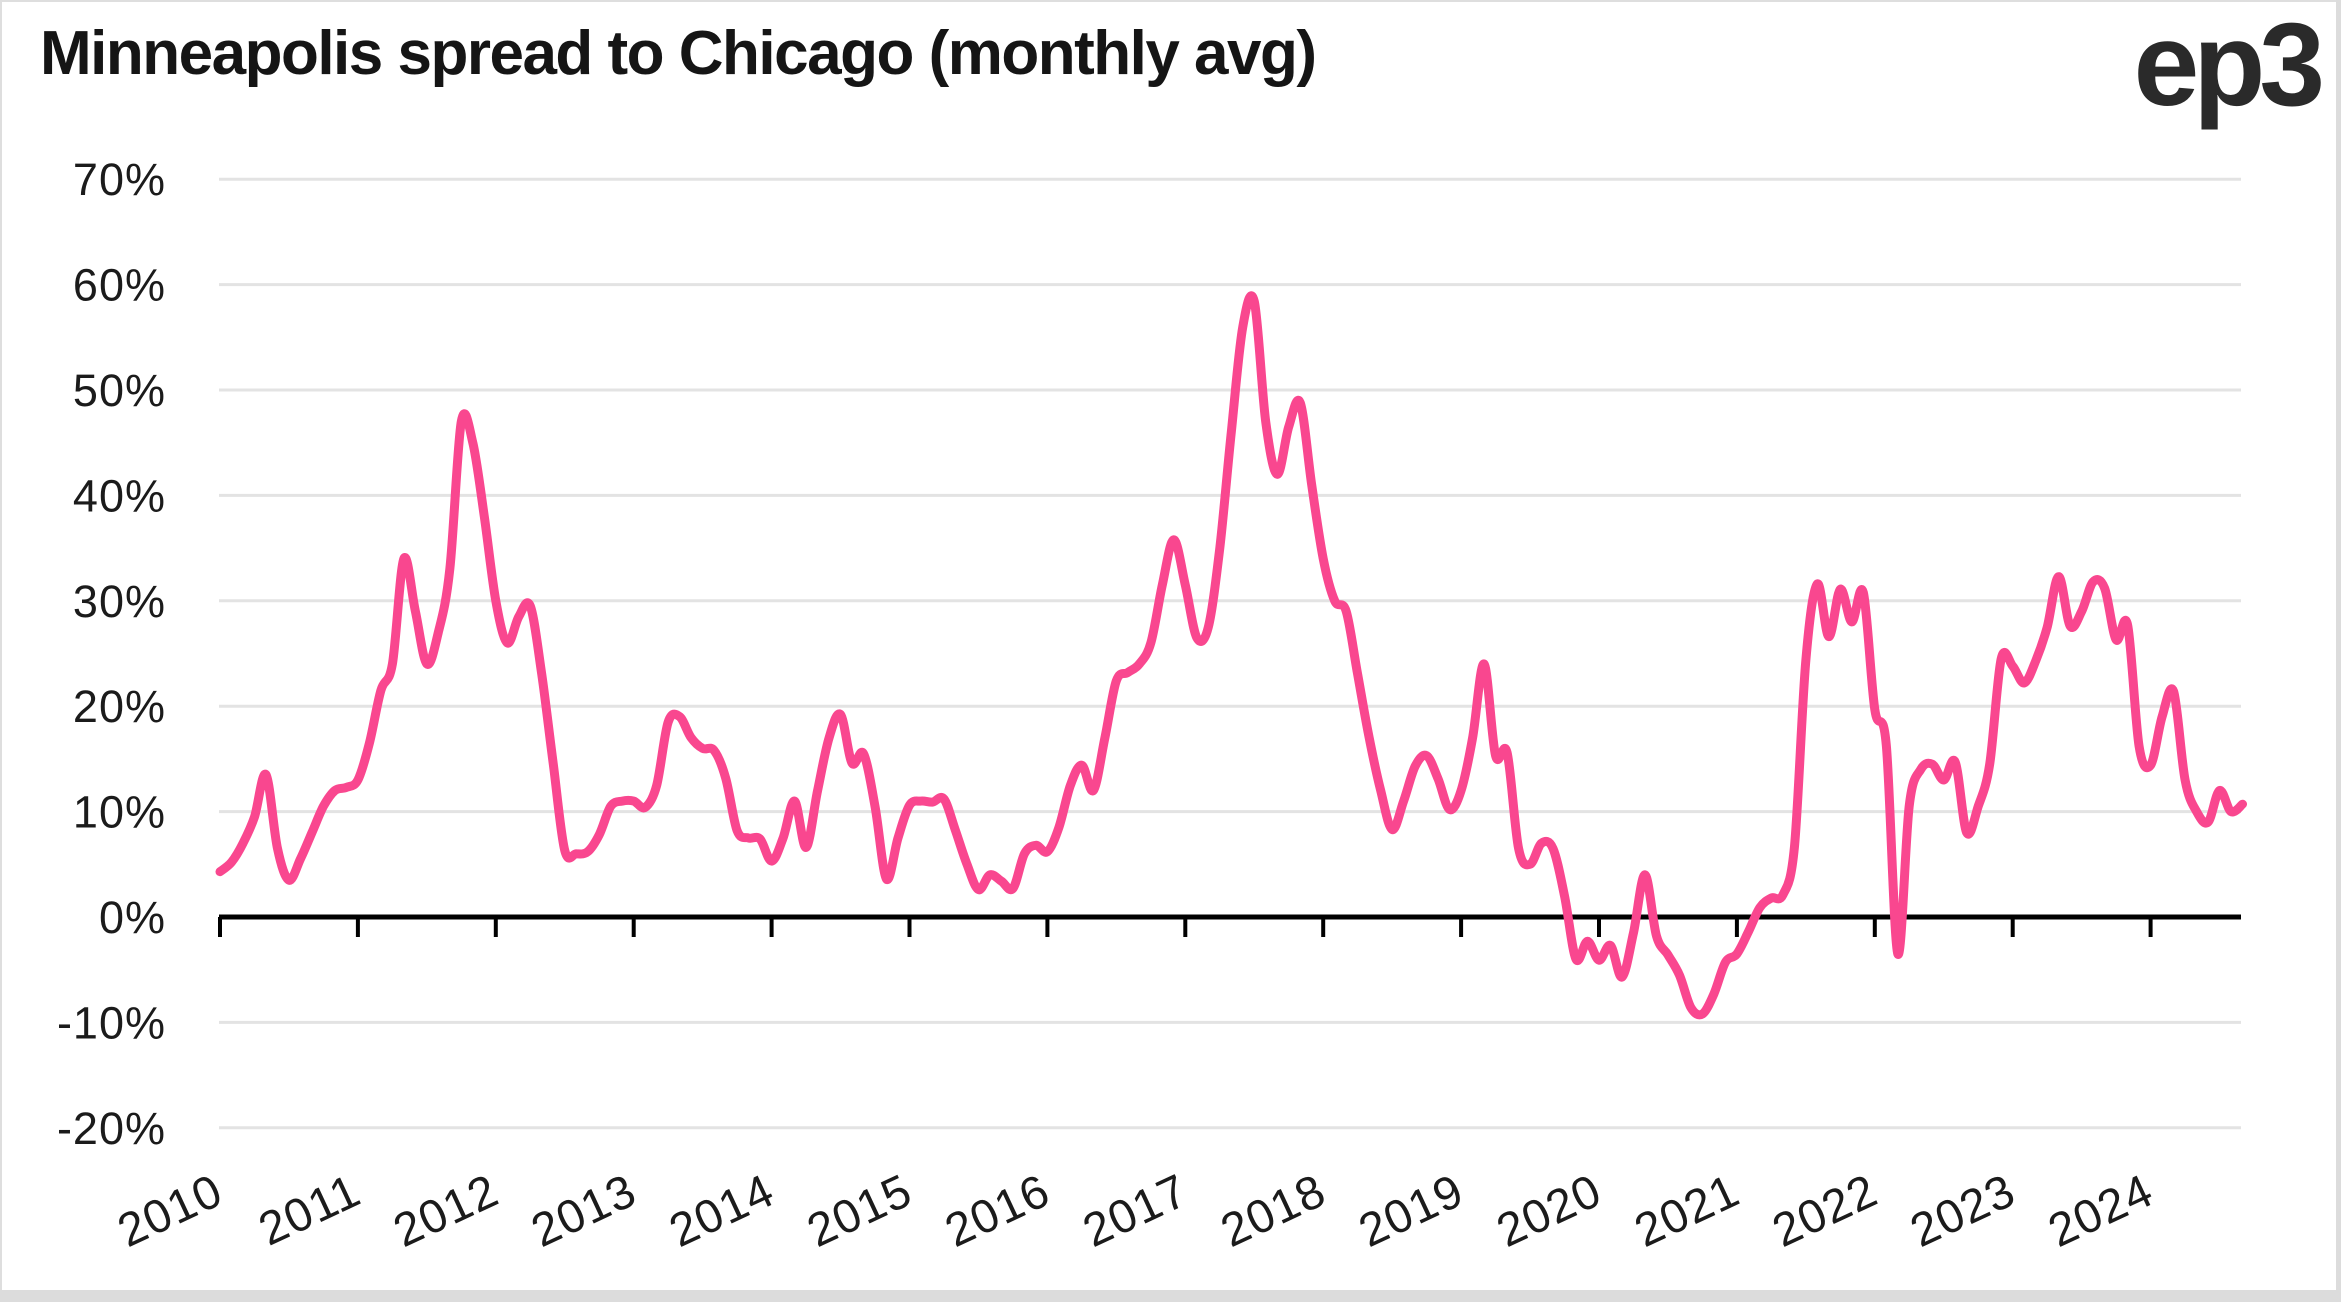 This screenshot has height=1302, width=2341. What do you see at coordinates (1411, 1210) in the screenshot?
I see `x-axis-label-2019: 2019` at bounding box center [1411, 1210].